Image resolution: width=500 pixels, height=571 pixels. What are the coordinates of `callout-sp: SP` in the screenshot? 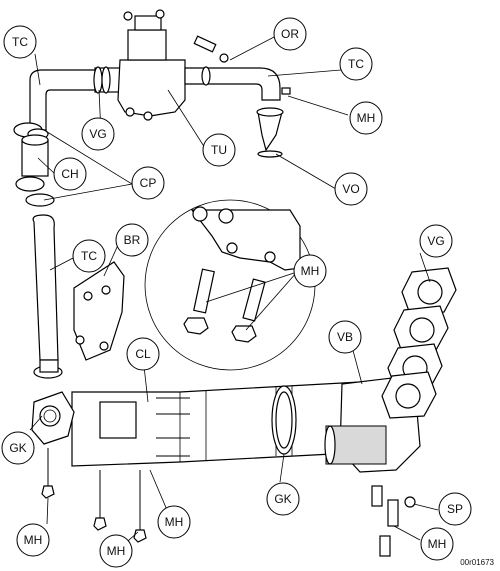 It's located at (455, 509).